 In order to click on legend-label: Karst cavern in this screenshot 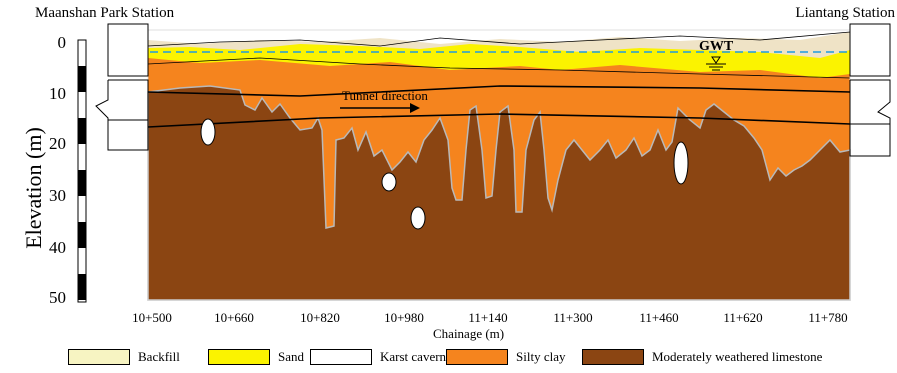, I will do `click(413, 356)`.